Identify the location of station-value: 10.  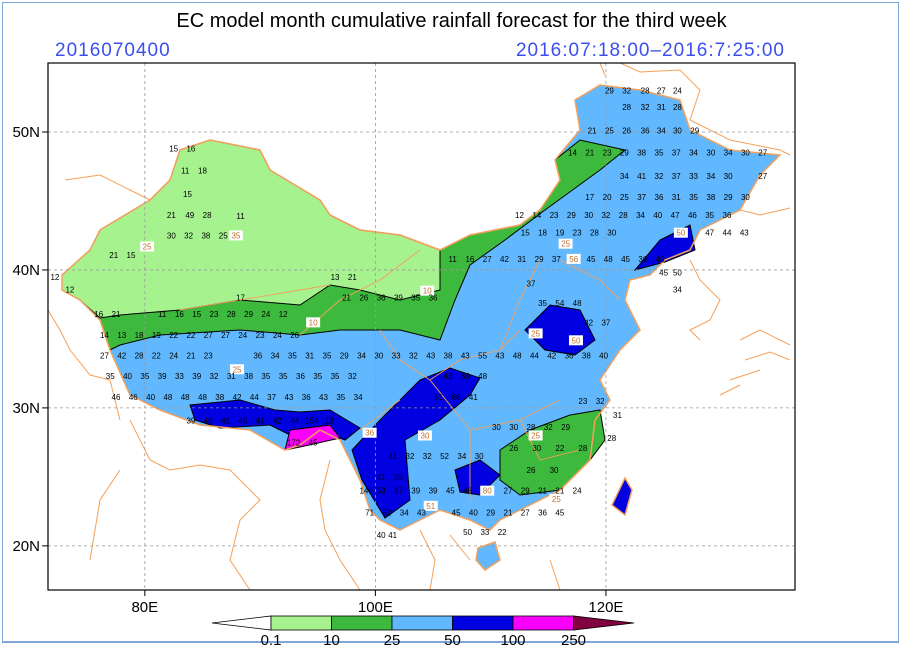
(313, 322).